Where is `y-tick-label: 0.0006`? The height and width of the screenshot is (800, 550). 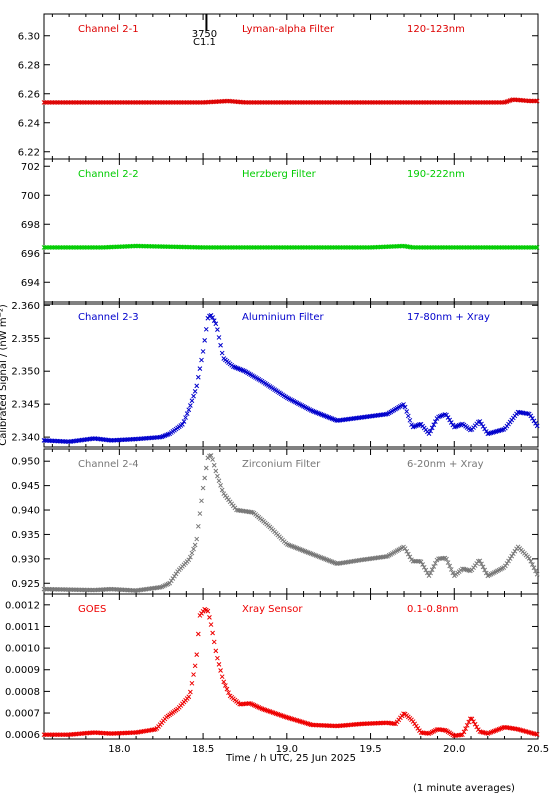 y-tick-label: 0.0006 is located at coordinates (22, 735).